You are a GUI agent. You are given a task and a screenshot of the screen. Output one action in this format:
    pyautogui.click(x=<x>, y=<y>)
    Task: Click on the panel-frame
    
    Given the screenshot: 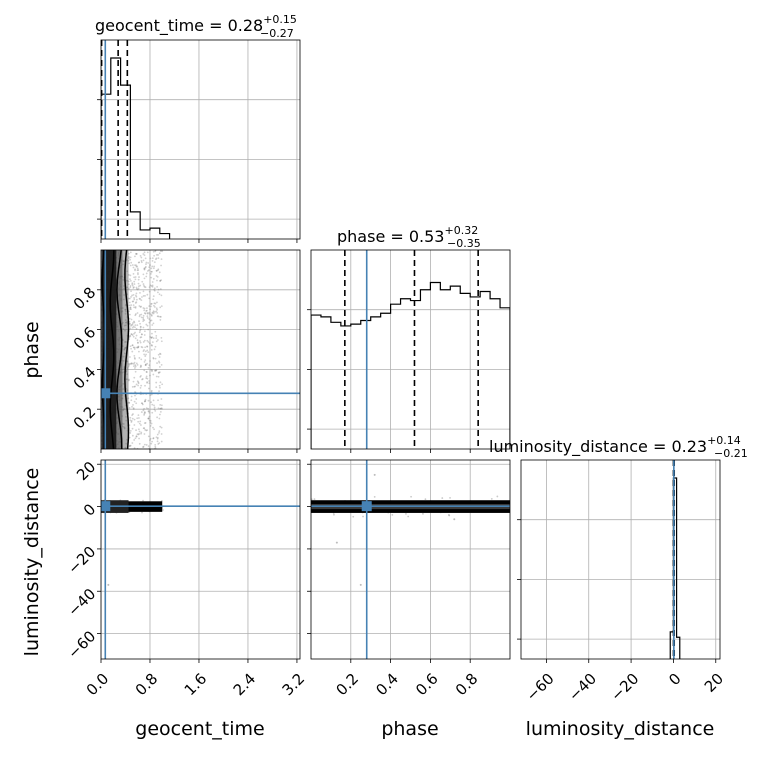 What is the action you would take?
    pyautogui.click(x=620, y=559)
    